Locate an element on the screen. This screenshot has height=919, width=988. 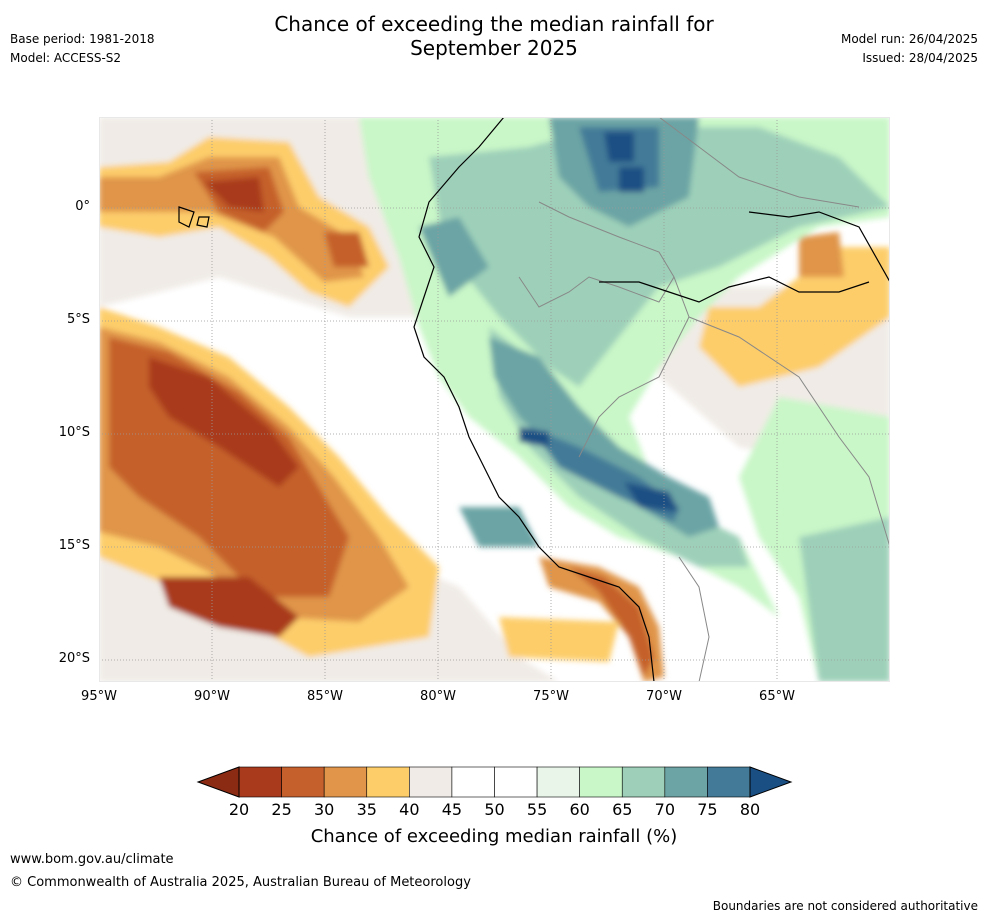
colorbar-over-triangle is located at coordinates (771, 782).